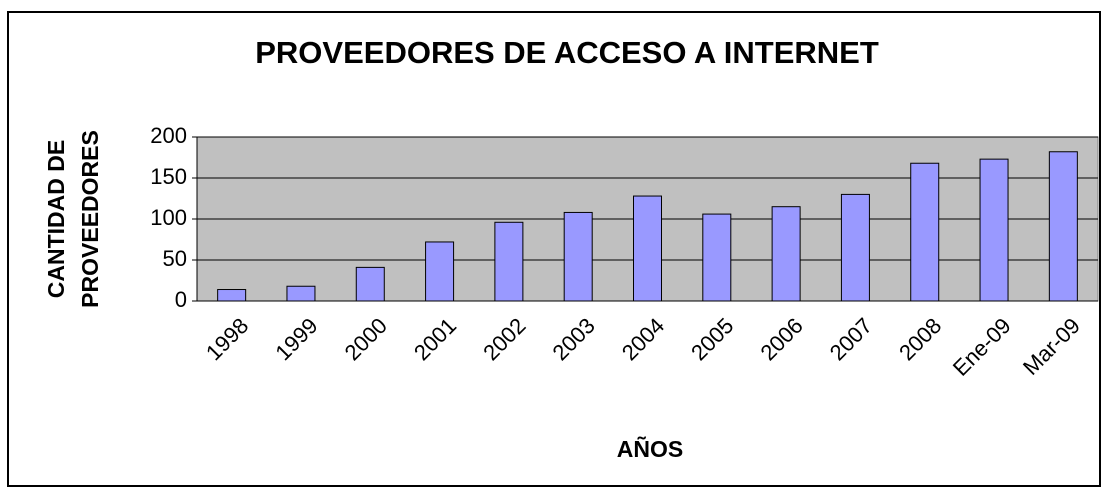 The image size is (1109, 488). Describe the element at coordinates (168, 176) in the screenshot. I see `y-tick-label: 150` at that location.